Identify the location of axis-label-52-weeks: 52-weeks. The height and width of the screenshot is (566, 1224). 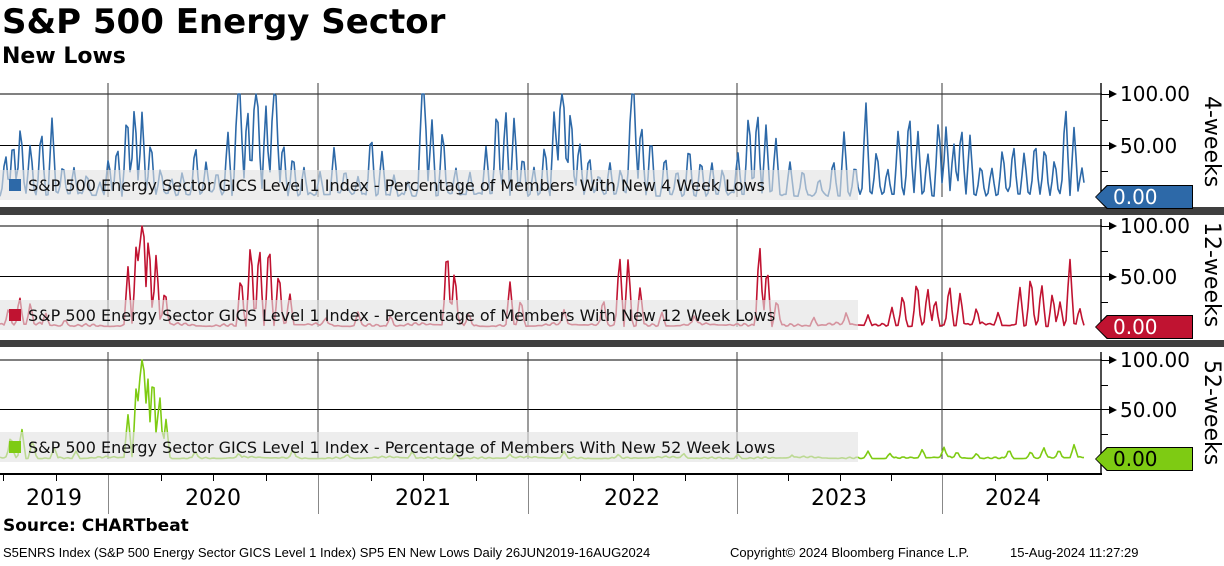
(1211, 413).